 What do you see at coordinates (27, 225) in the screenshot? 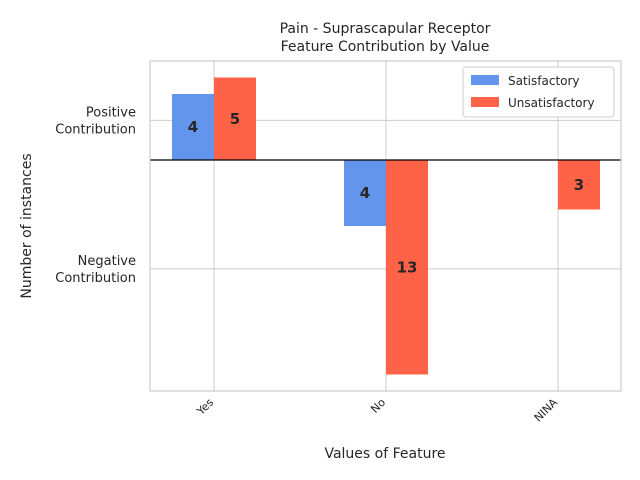
I see `y-axis-label: Number of instances` at bounding box center [27, 225].